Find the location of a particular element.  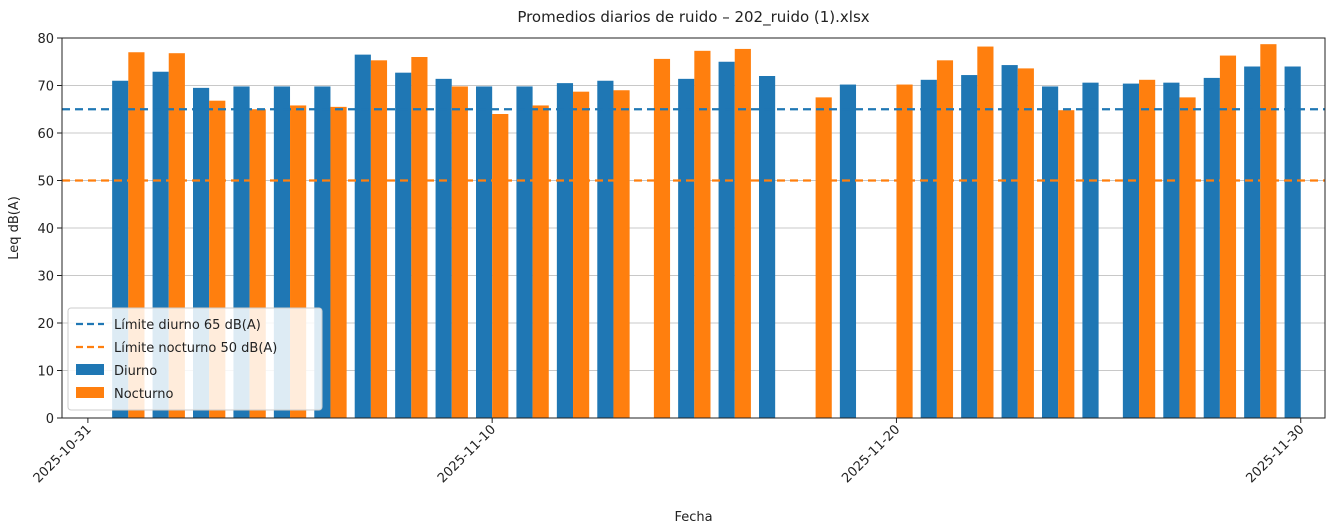

y-tick-label: 40 is located at coordinates (45, 229).